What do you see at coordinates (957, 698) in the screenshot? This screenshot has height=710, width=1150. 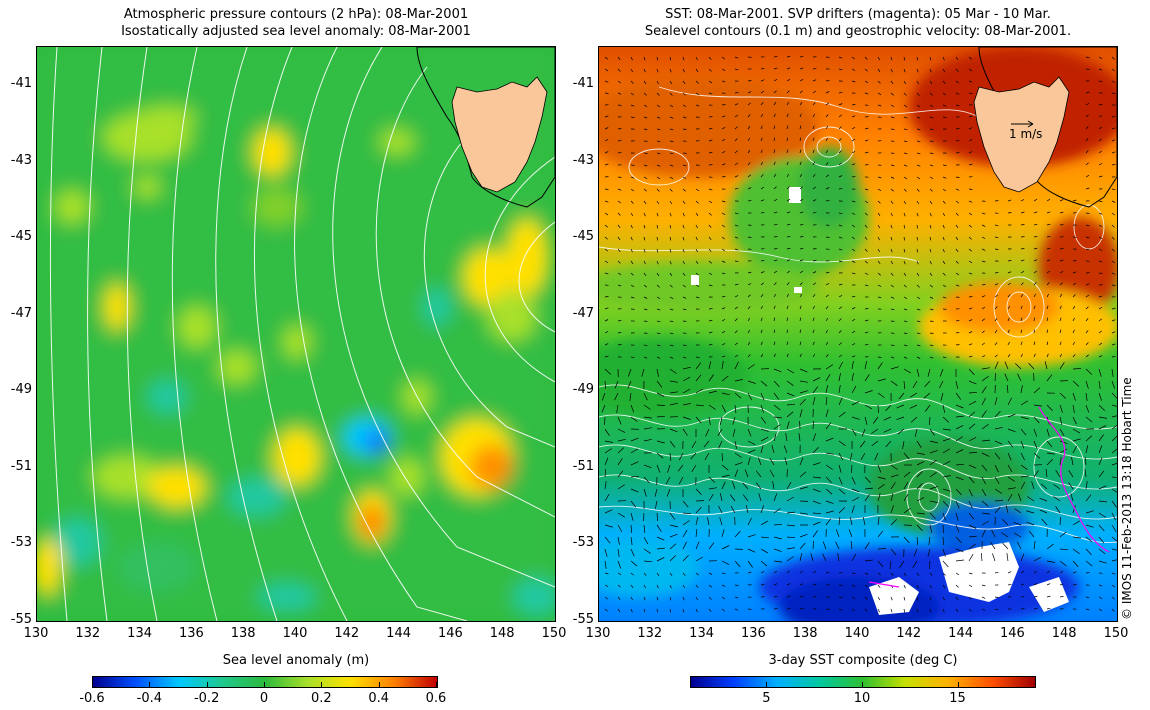 I see `right-colorbar-tick-label: 15` at bounding box center [957, 698].